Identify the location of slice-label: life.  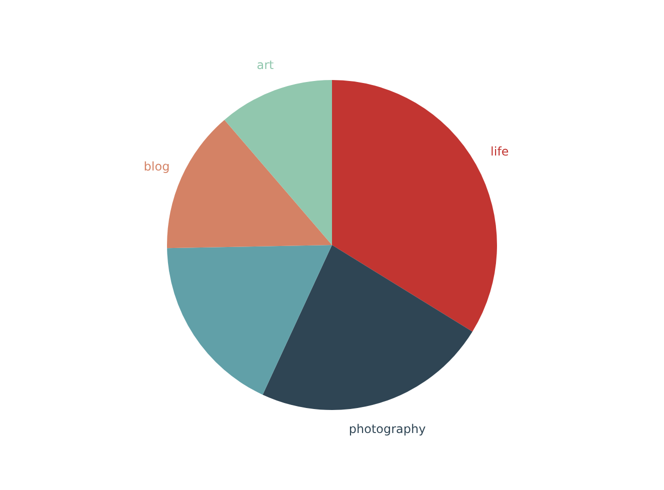
(499, 151).